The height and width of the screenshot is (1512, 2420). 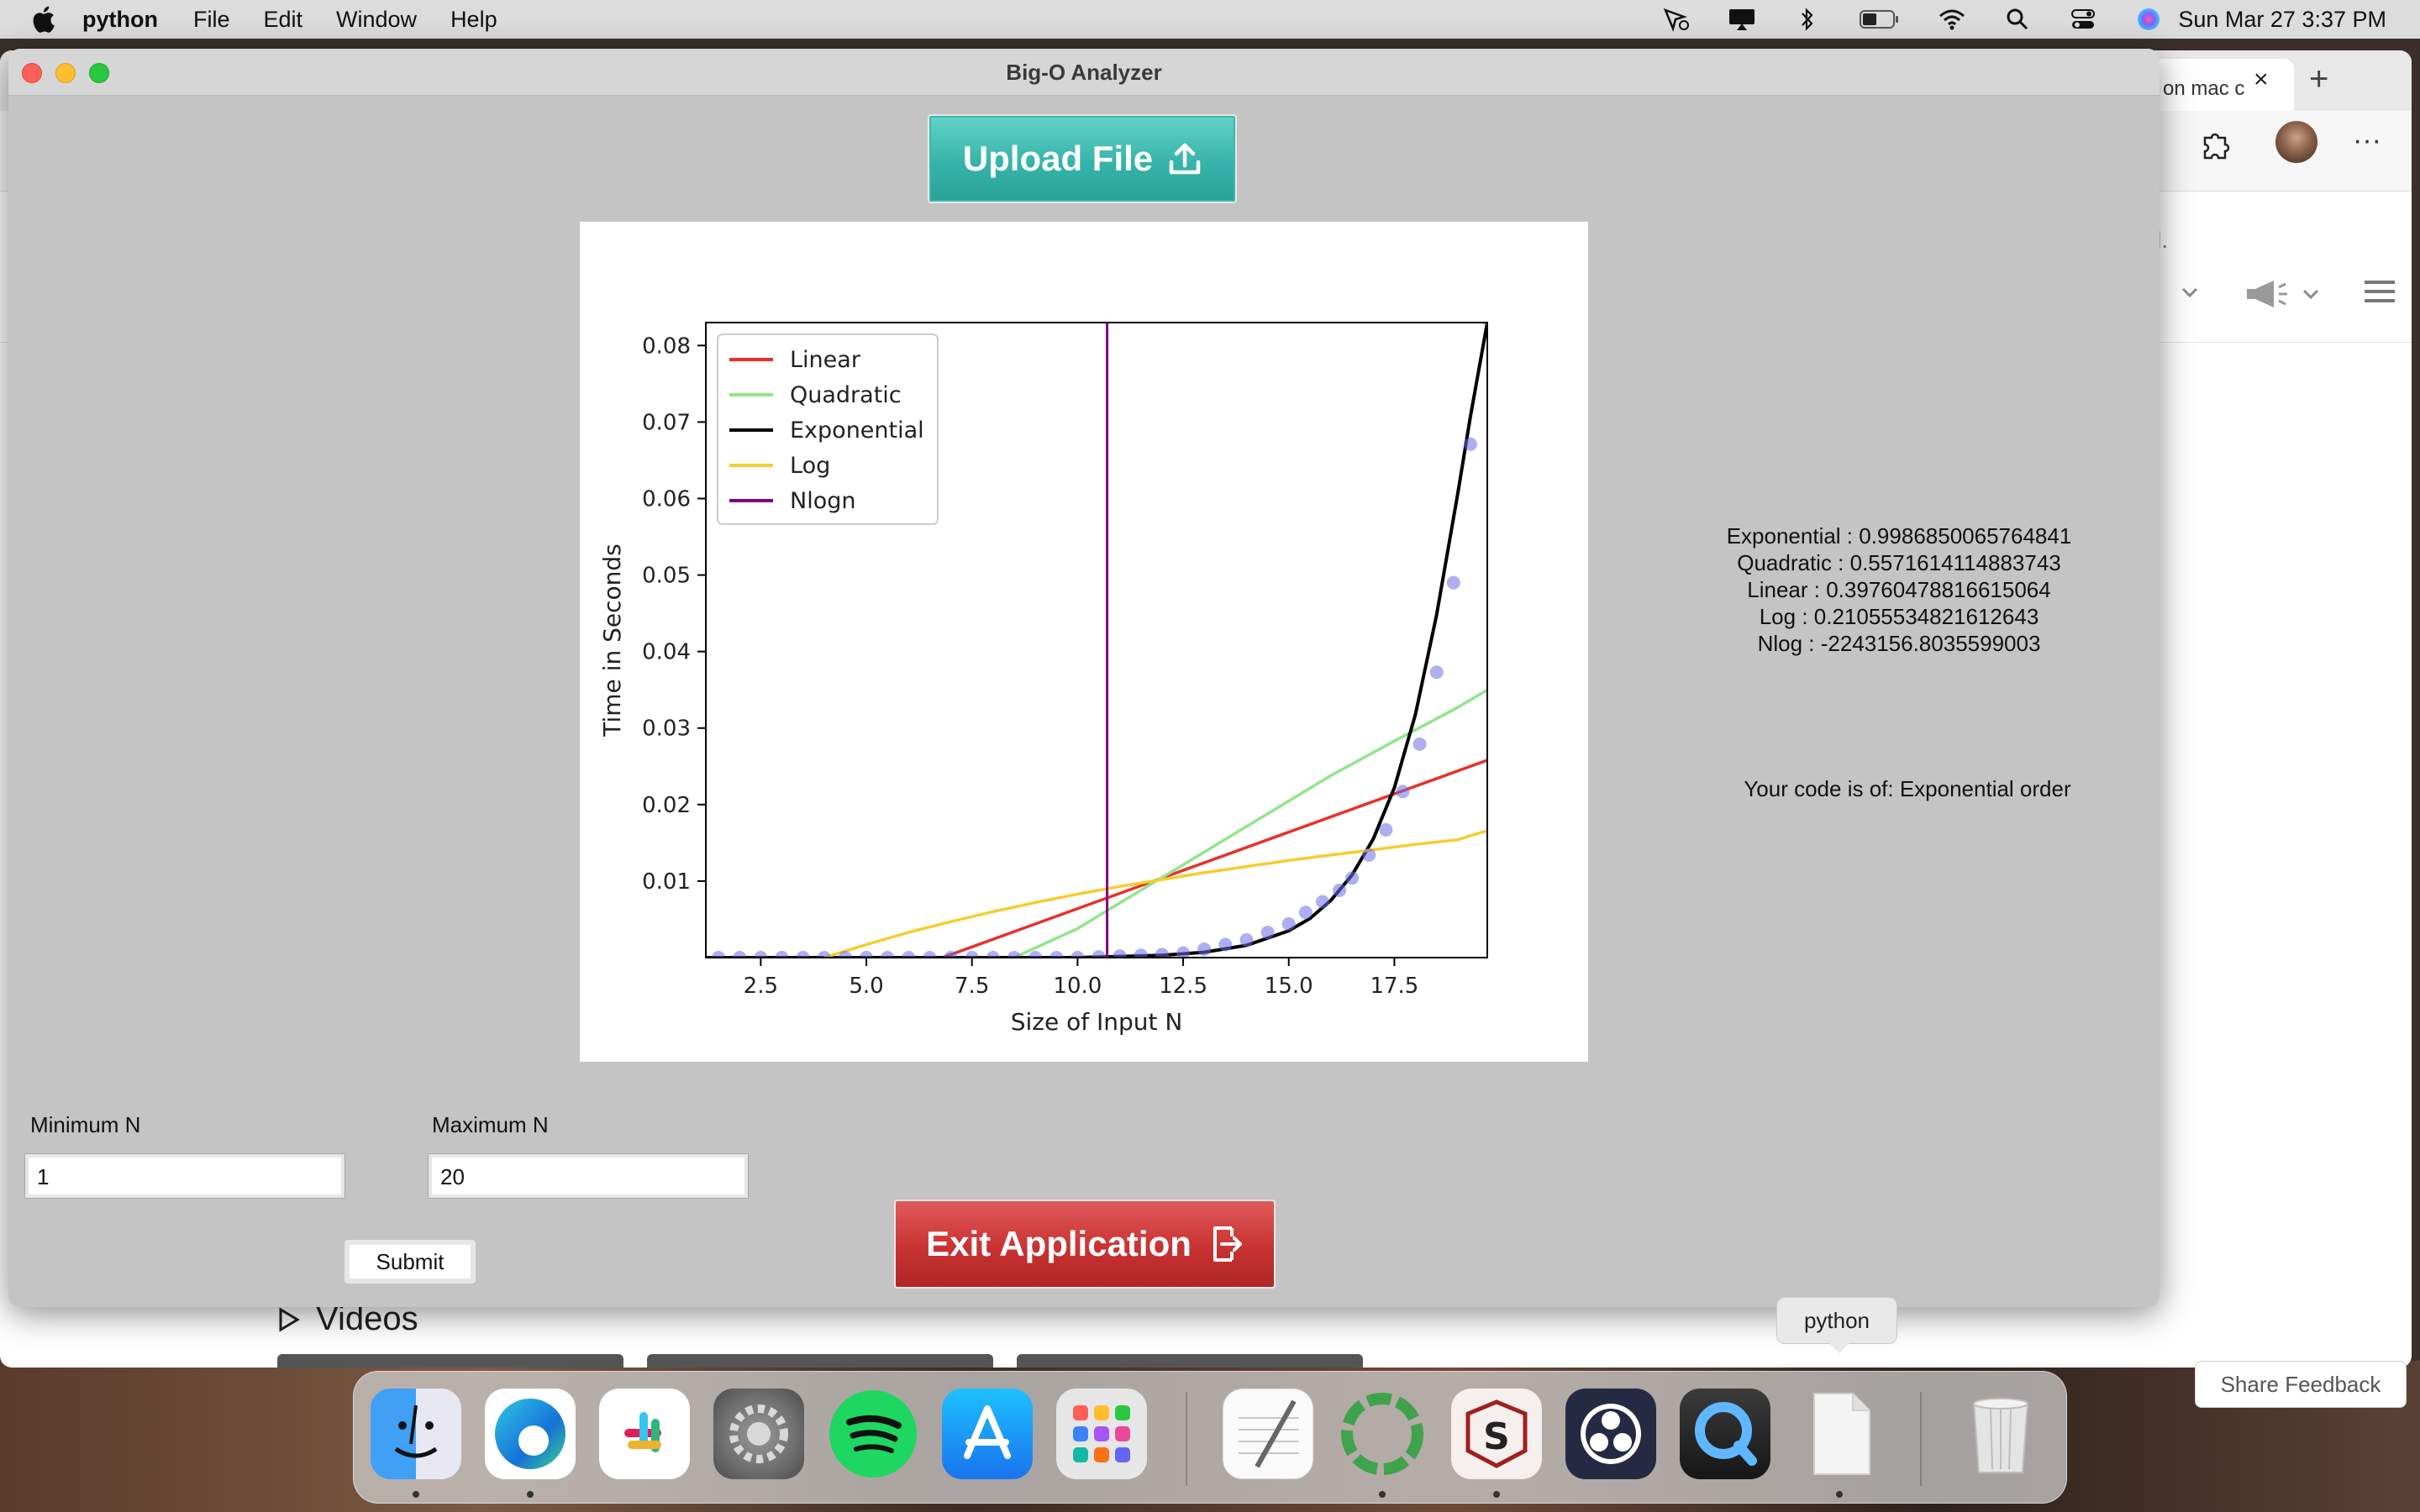 What do you see at coordinates (2301, 1384) in the screenshot?
I see `share-feedback-button: Share Feedback` at bounding box center [2301, 1384].